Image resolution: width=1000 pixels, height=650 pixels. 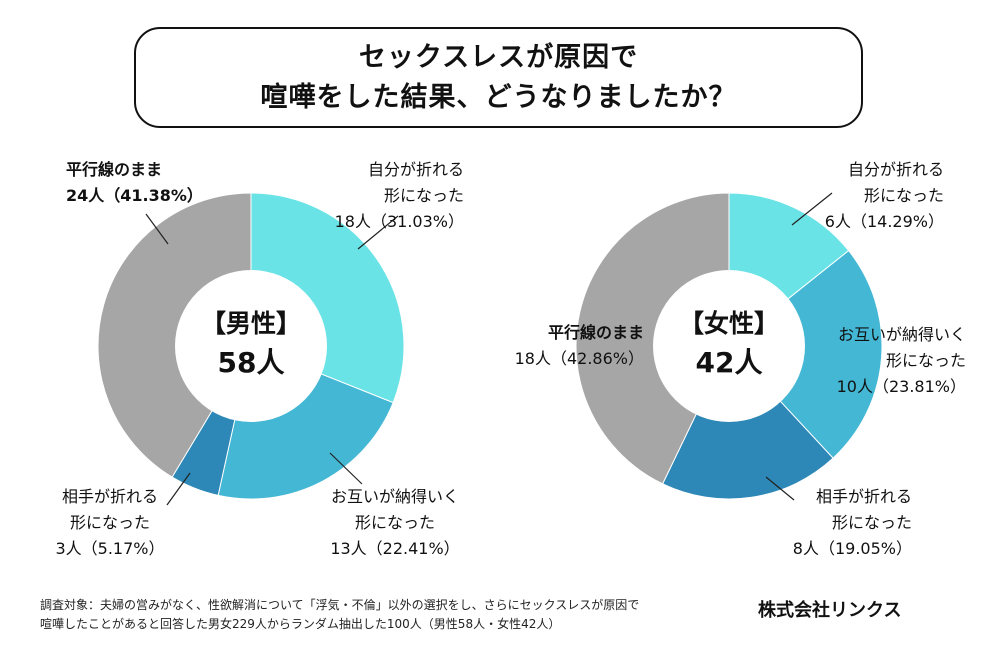 What do you see at coordinates (579, 346) in the screenshot?
I see `female-label-flat: 平行線のまま 18人（42.86%）` at bounding box center [579, 346].